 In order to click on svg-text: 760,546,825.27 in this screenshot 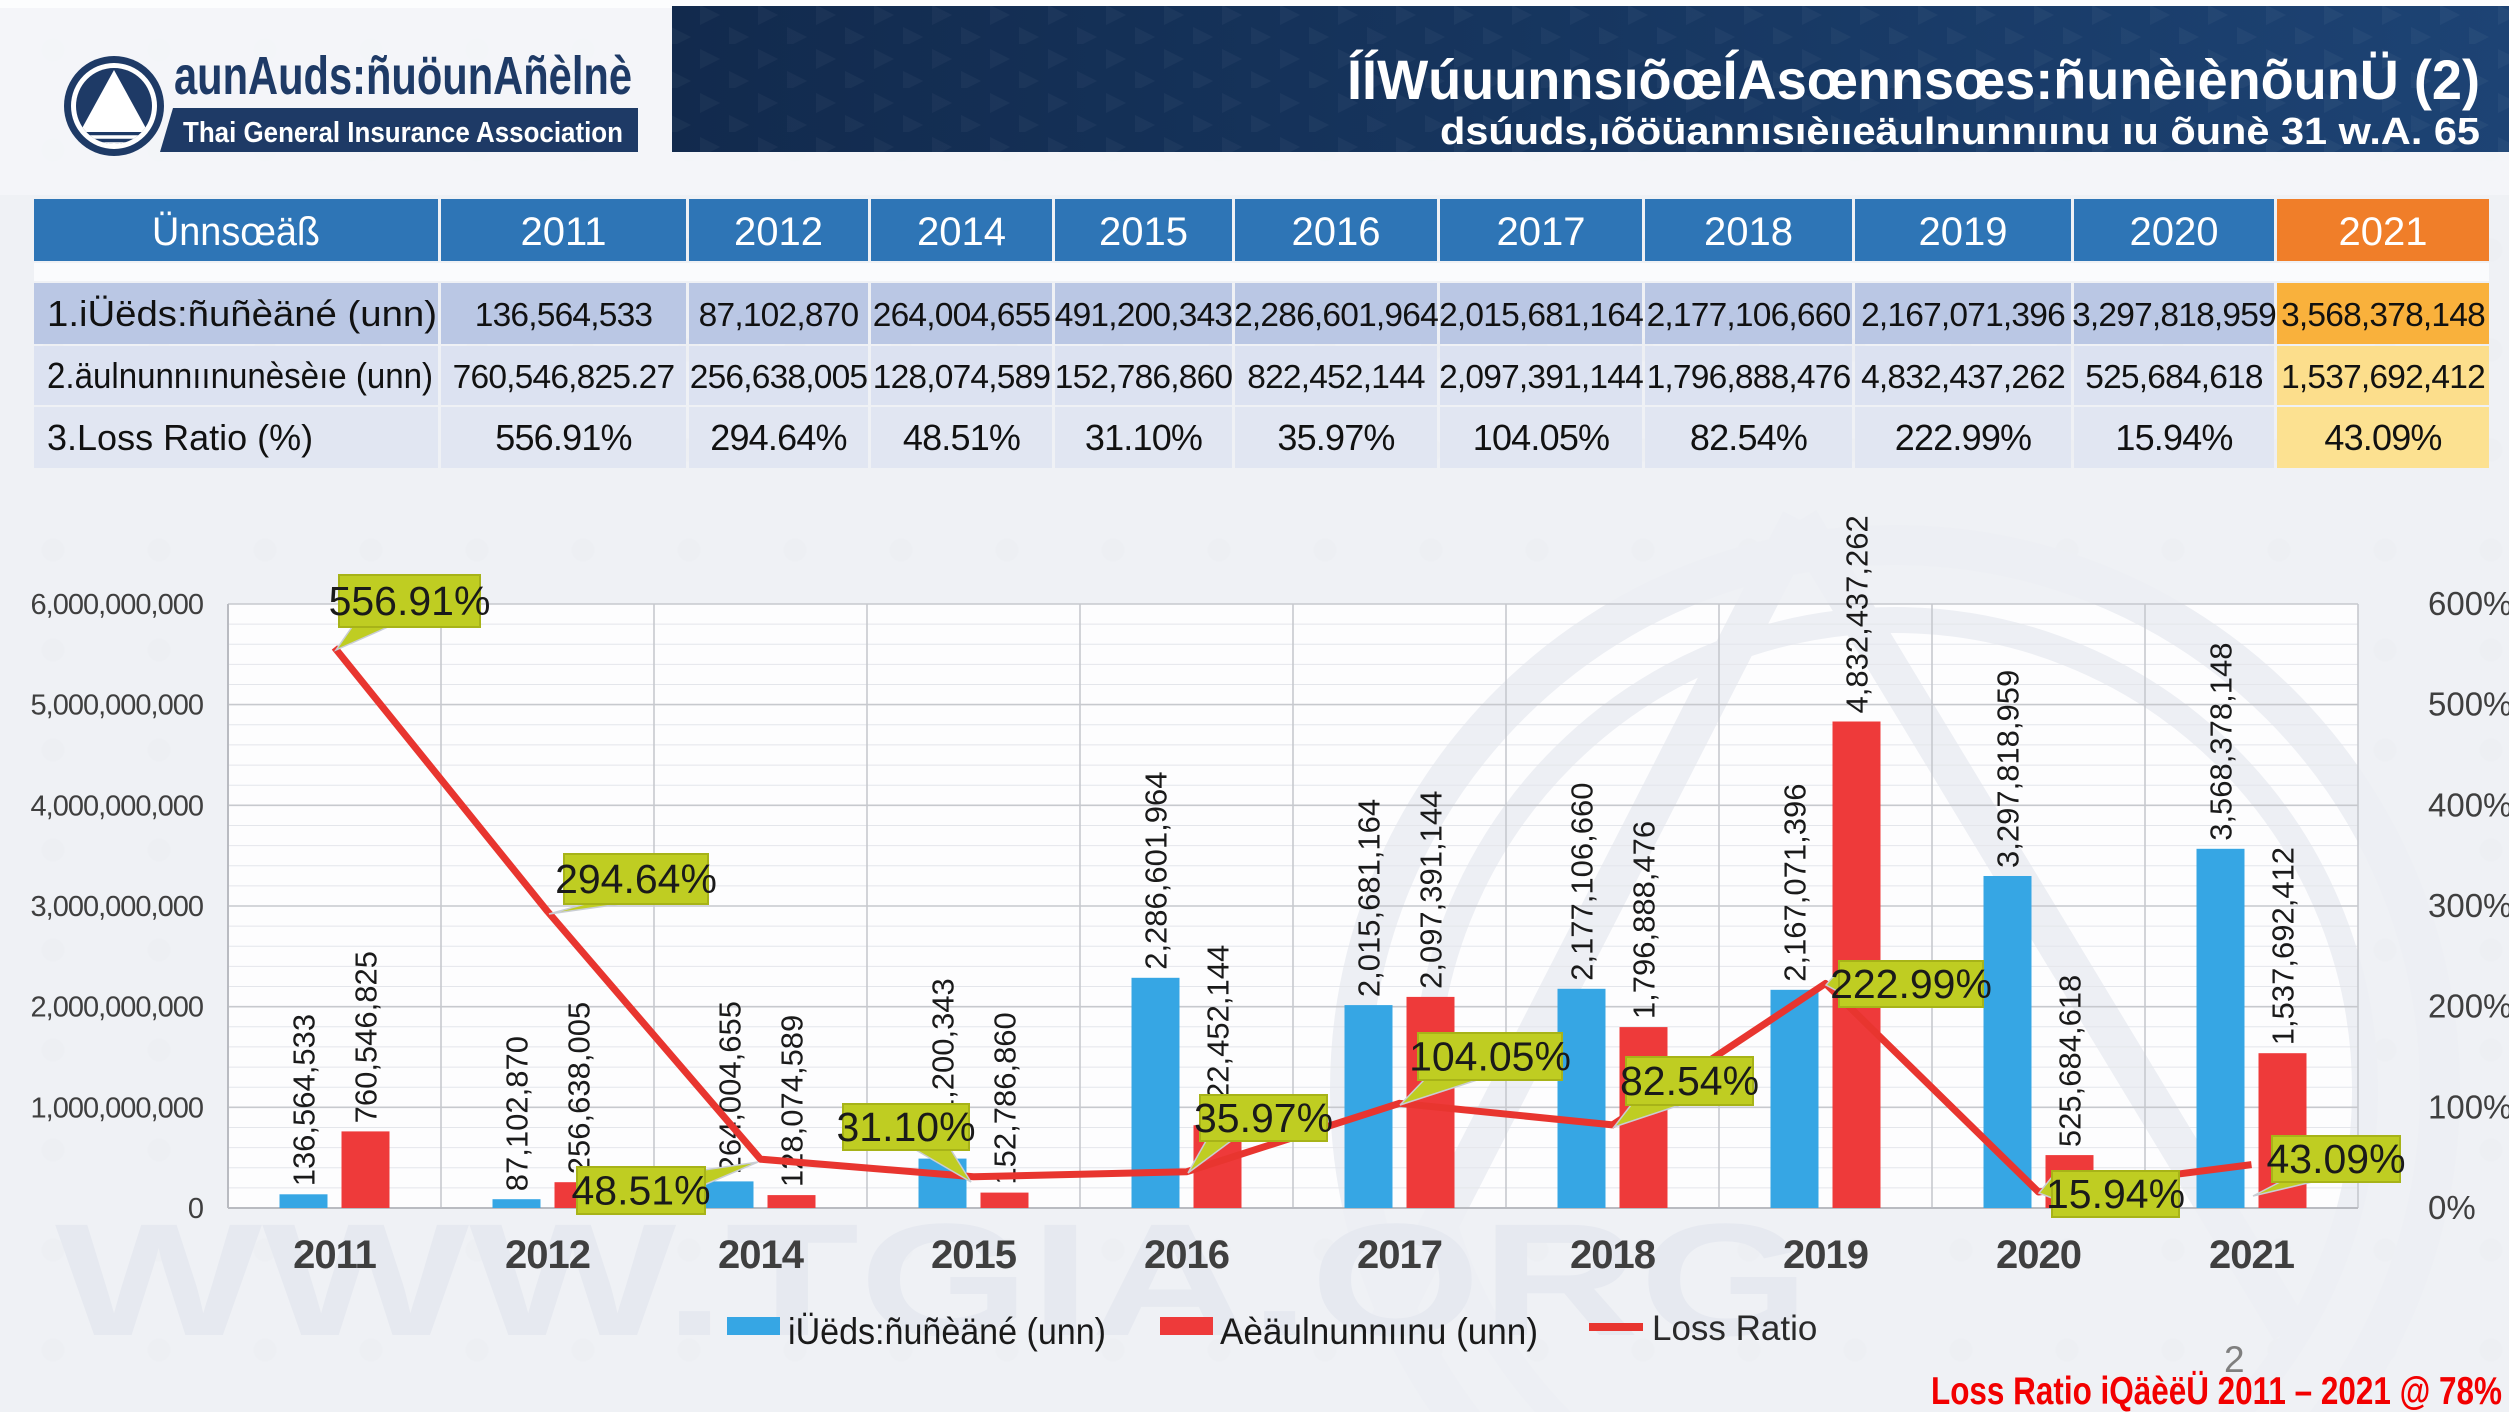, I will do `click(564, 377)`.